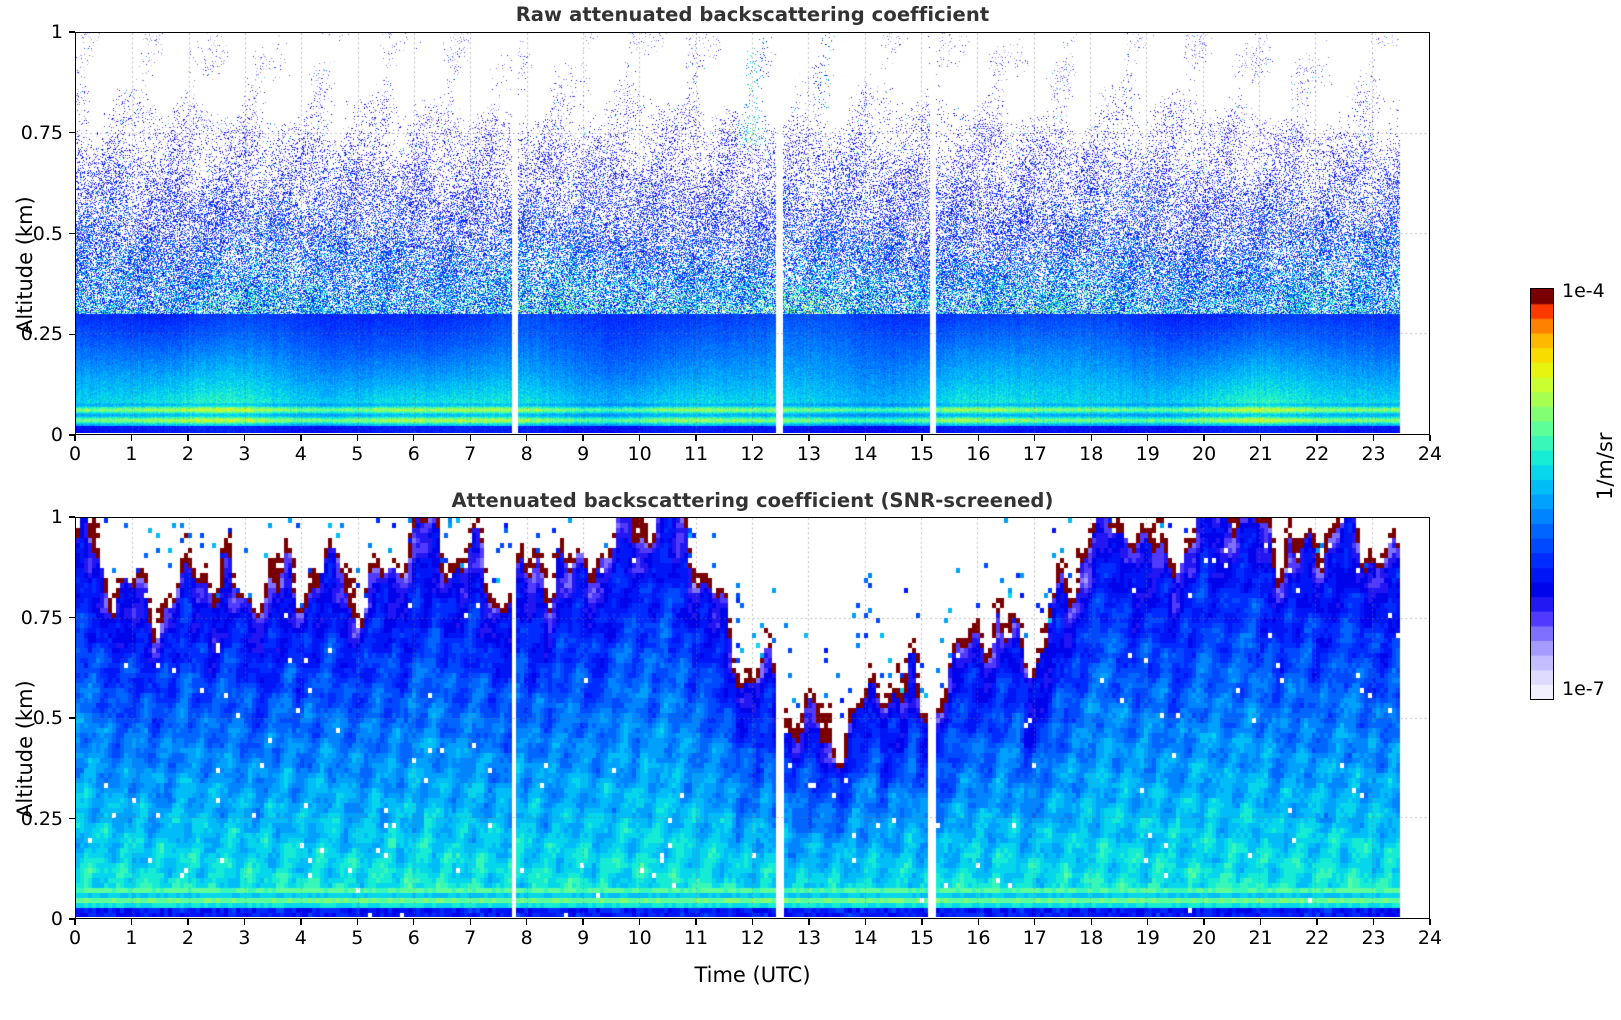  What do you see at coordinates (583, 454) in the screenshot?
I see `x-tick-label-raw-9: 9` at bounding box center [583, 454].